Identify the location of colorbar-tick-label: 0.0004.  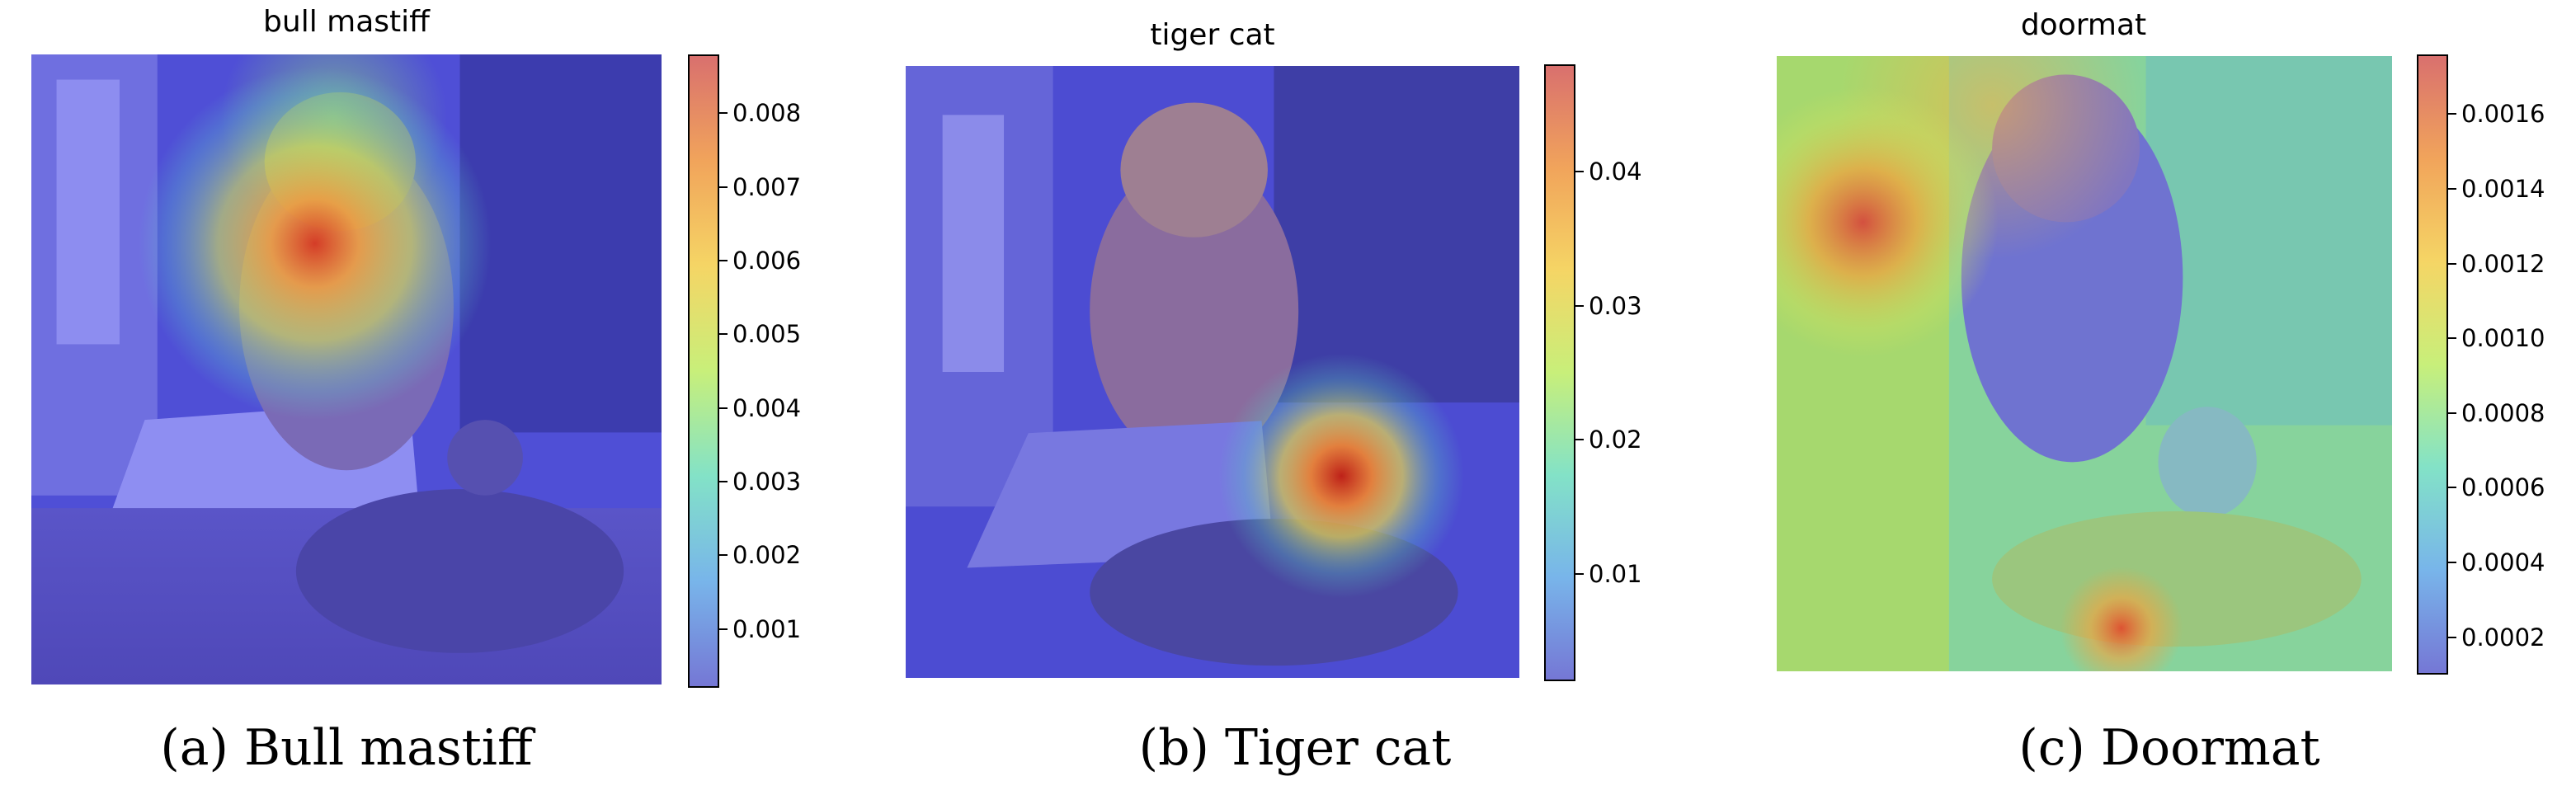
(2503, 562).